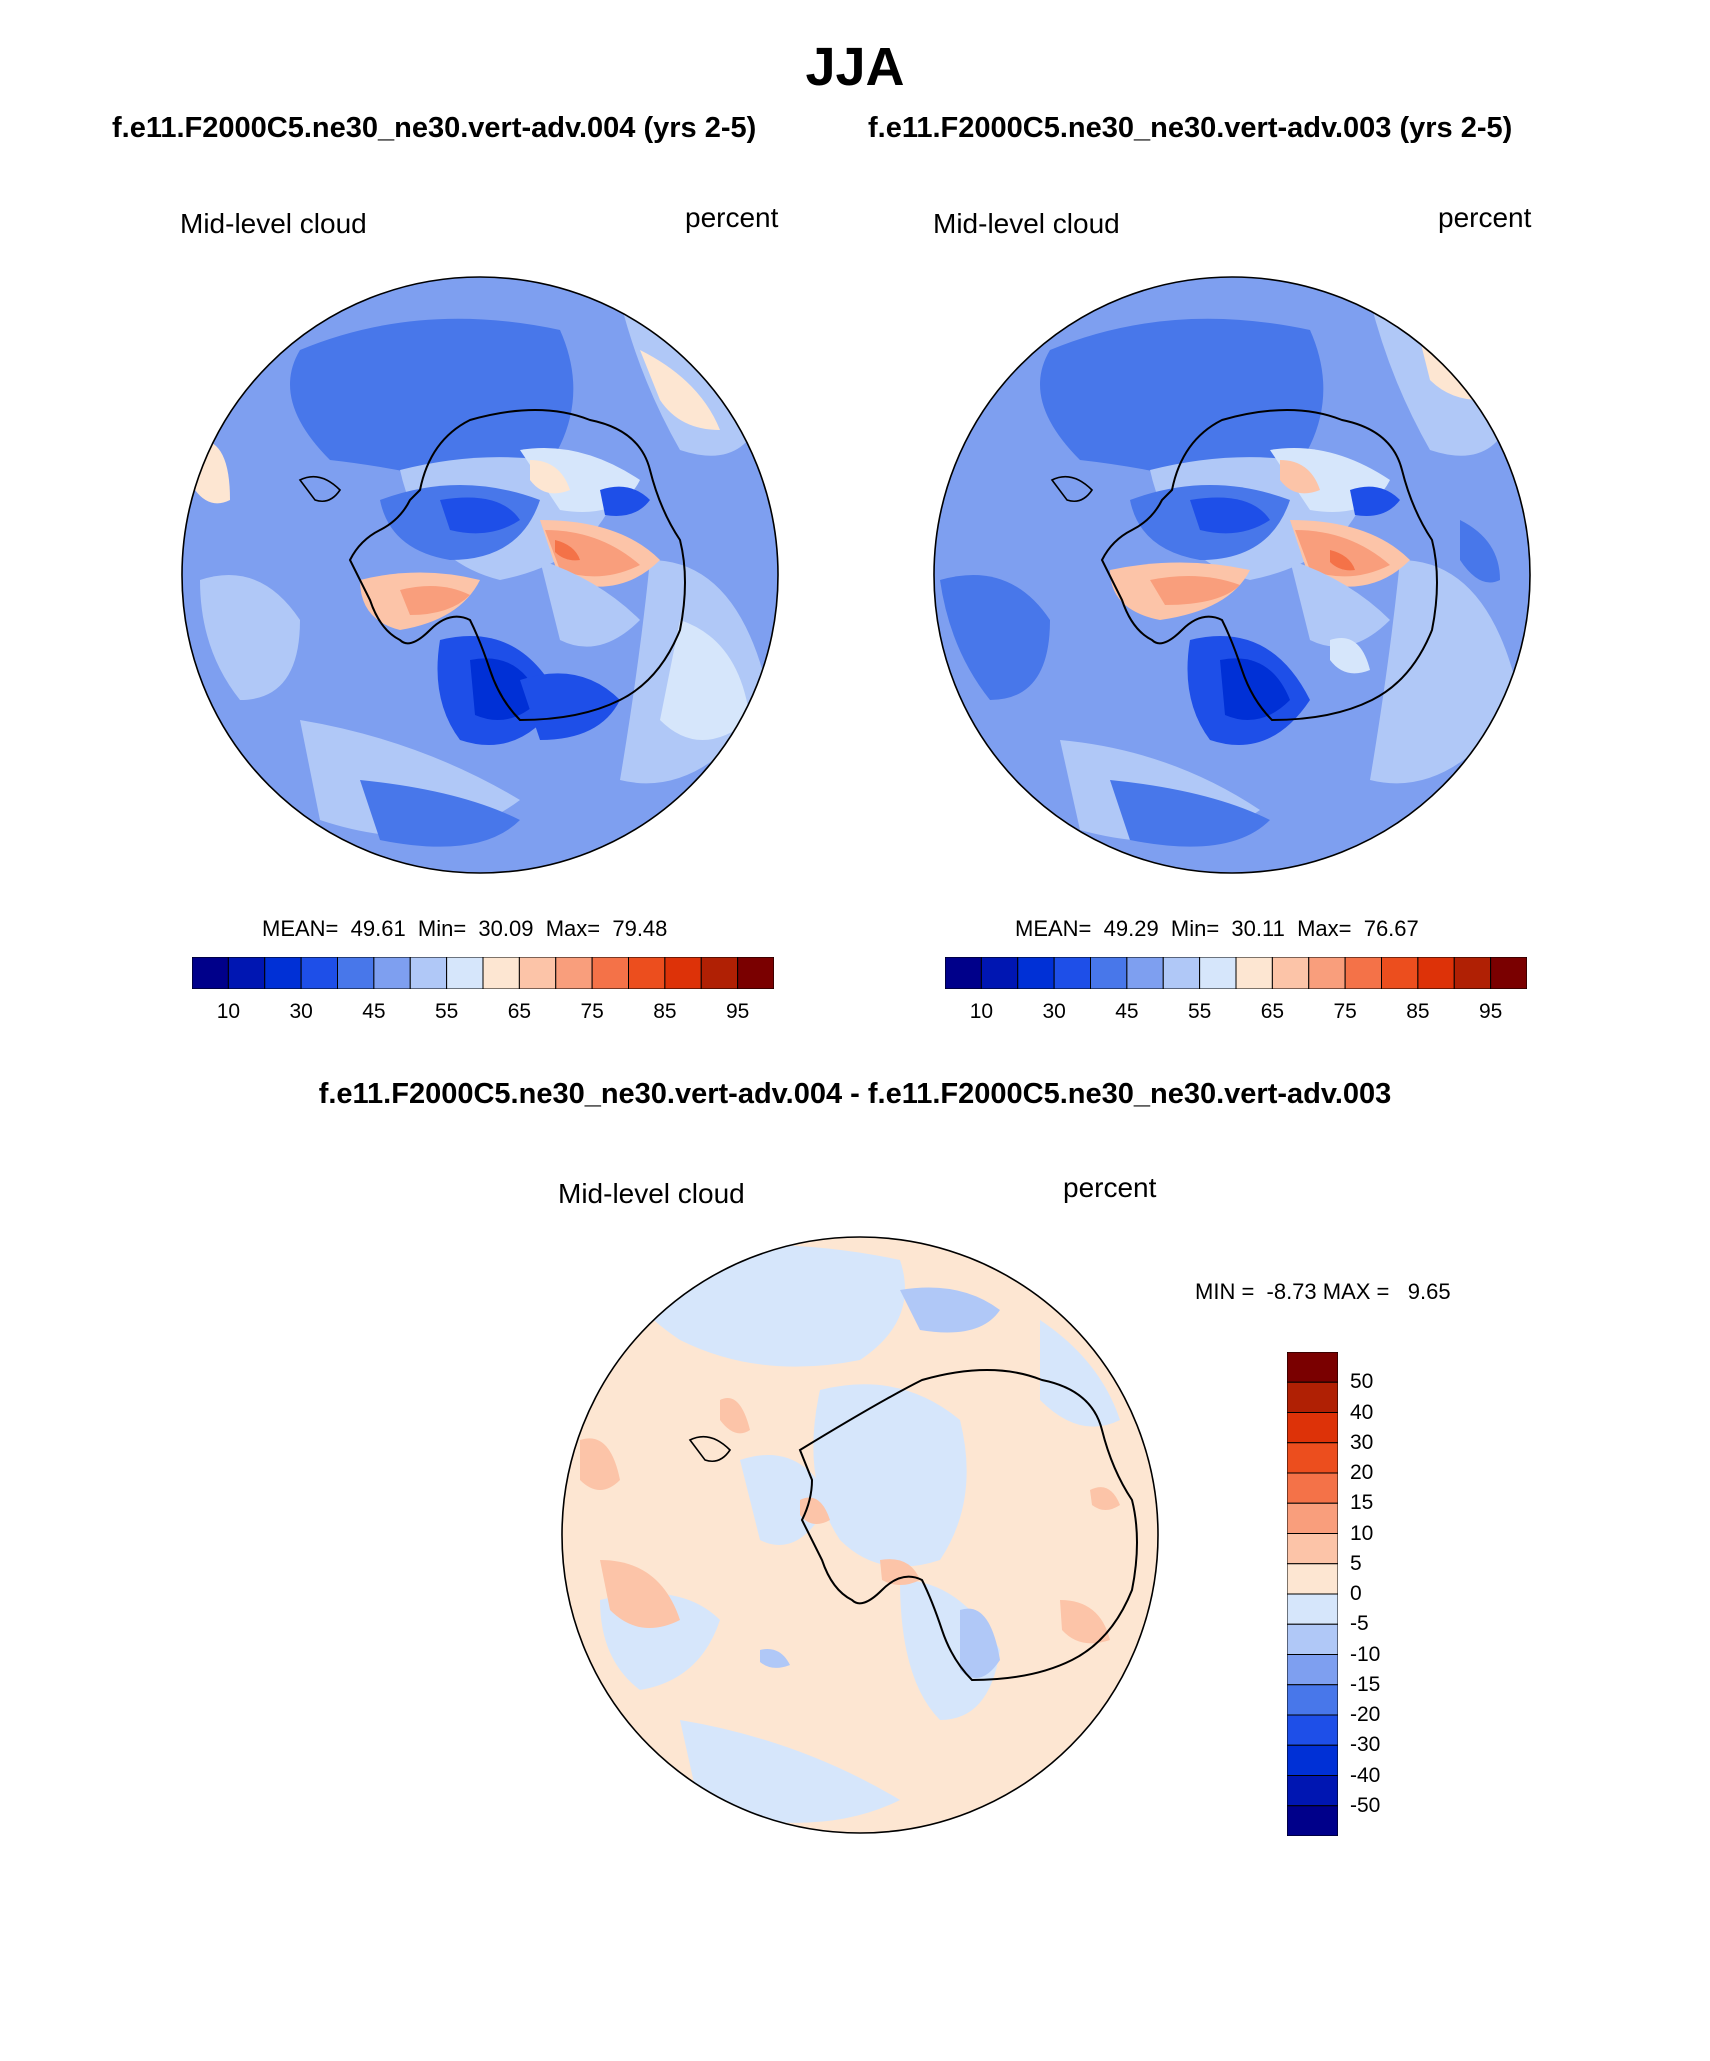  What do you see at coordinates (1217, 928) in the screenshot?
I see `panel2-stats: MEAN= 49.29 Min= 30.11 Max= 76.67` at bounding box center [1217, 928].